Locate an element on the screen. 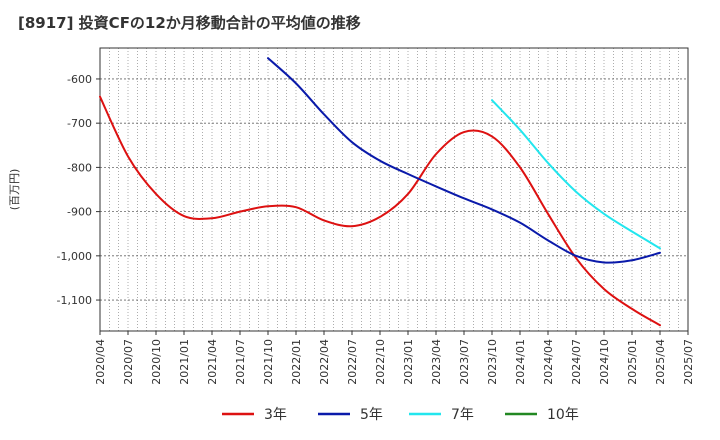  x-tick-label: 2023/07 is located at coordinates (464, 362).